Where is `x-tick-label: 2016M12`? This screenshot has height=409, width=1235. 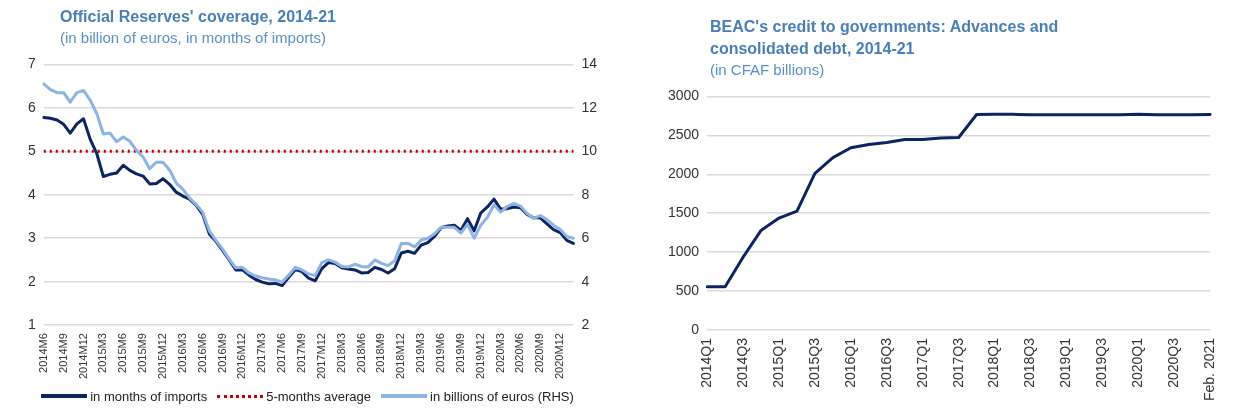
x-tick-label: 2016M12 is located at coordinates (241, 356).